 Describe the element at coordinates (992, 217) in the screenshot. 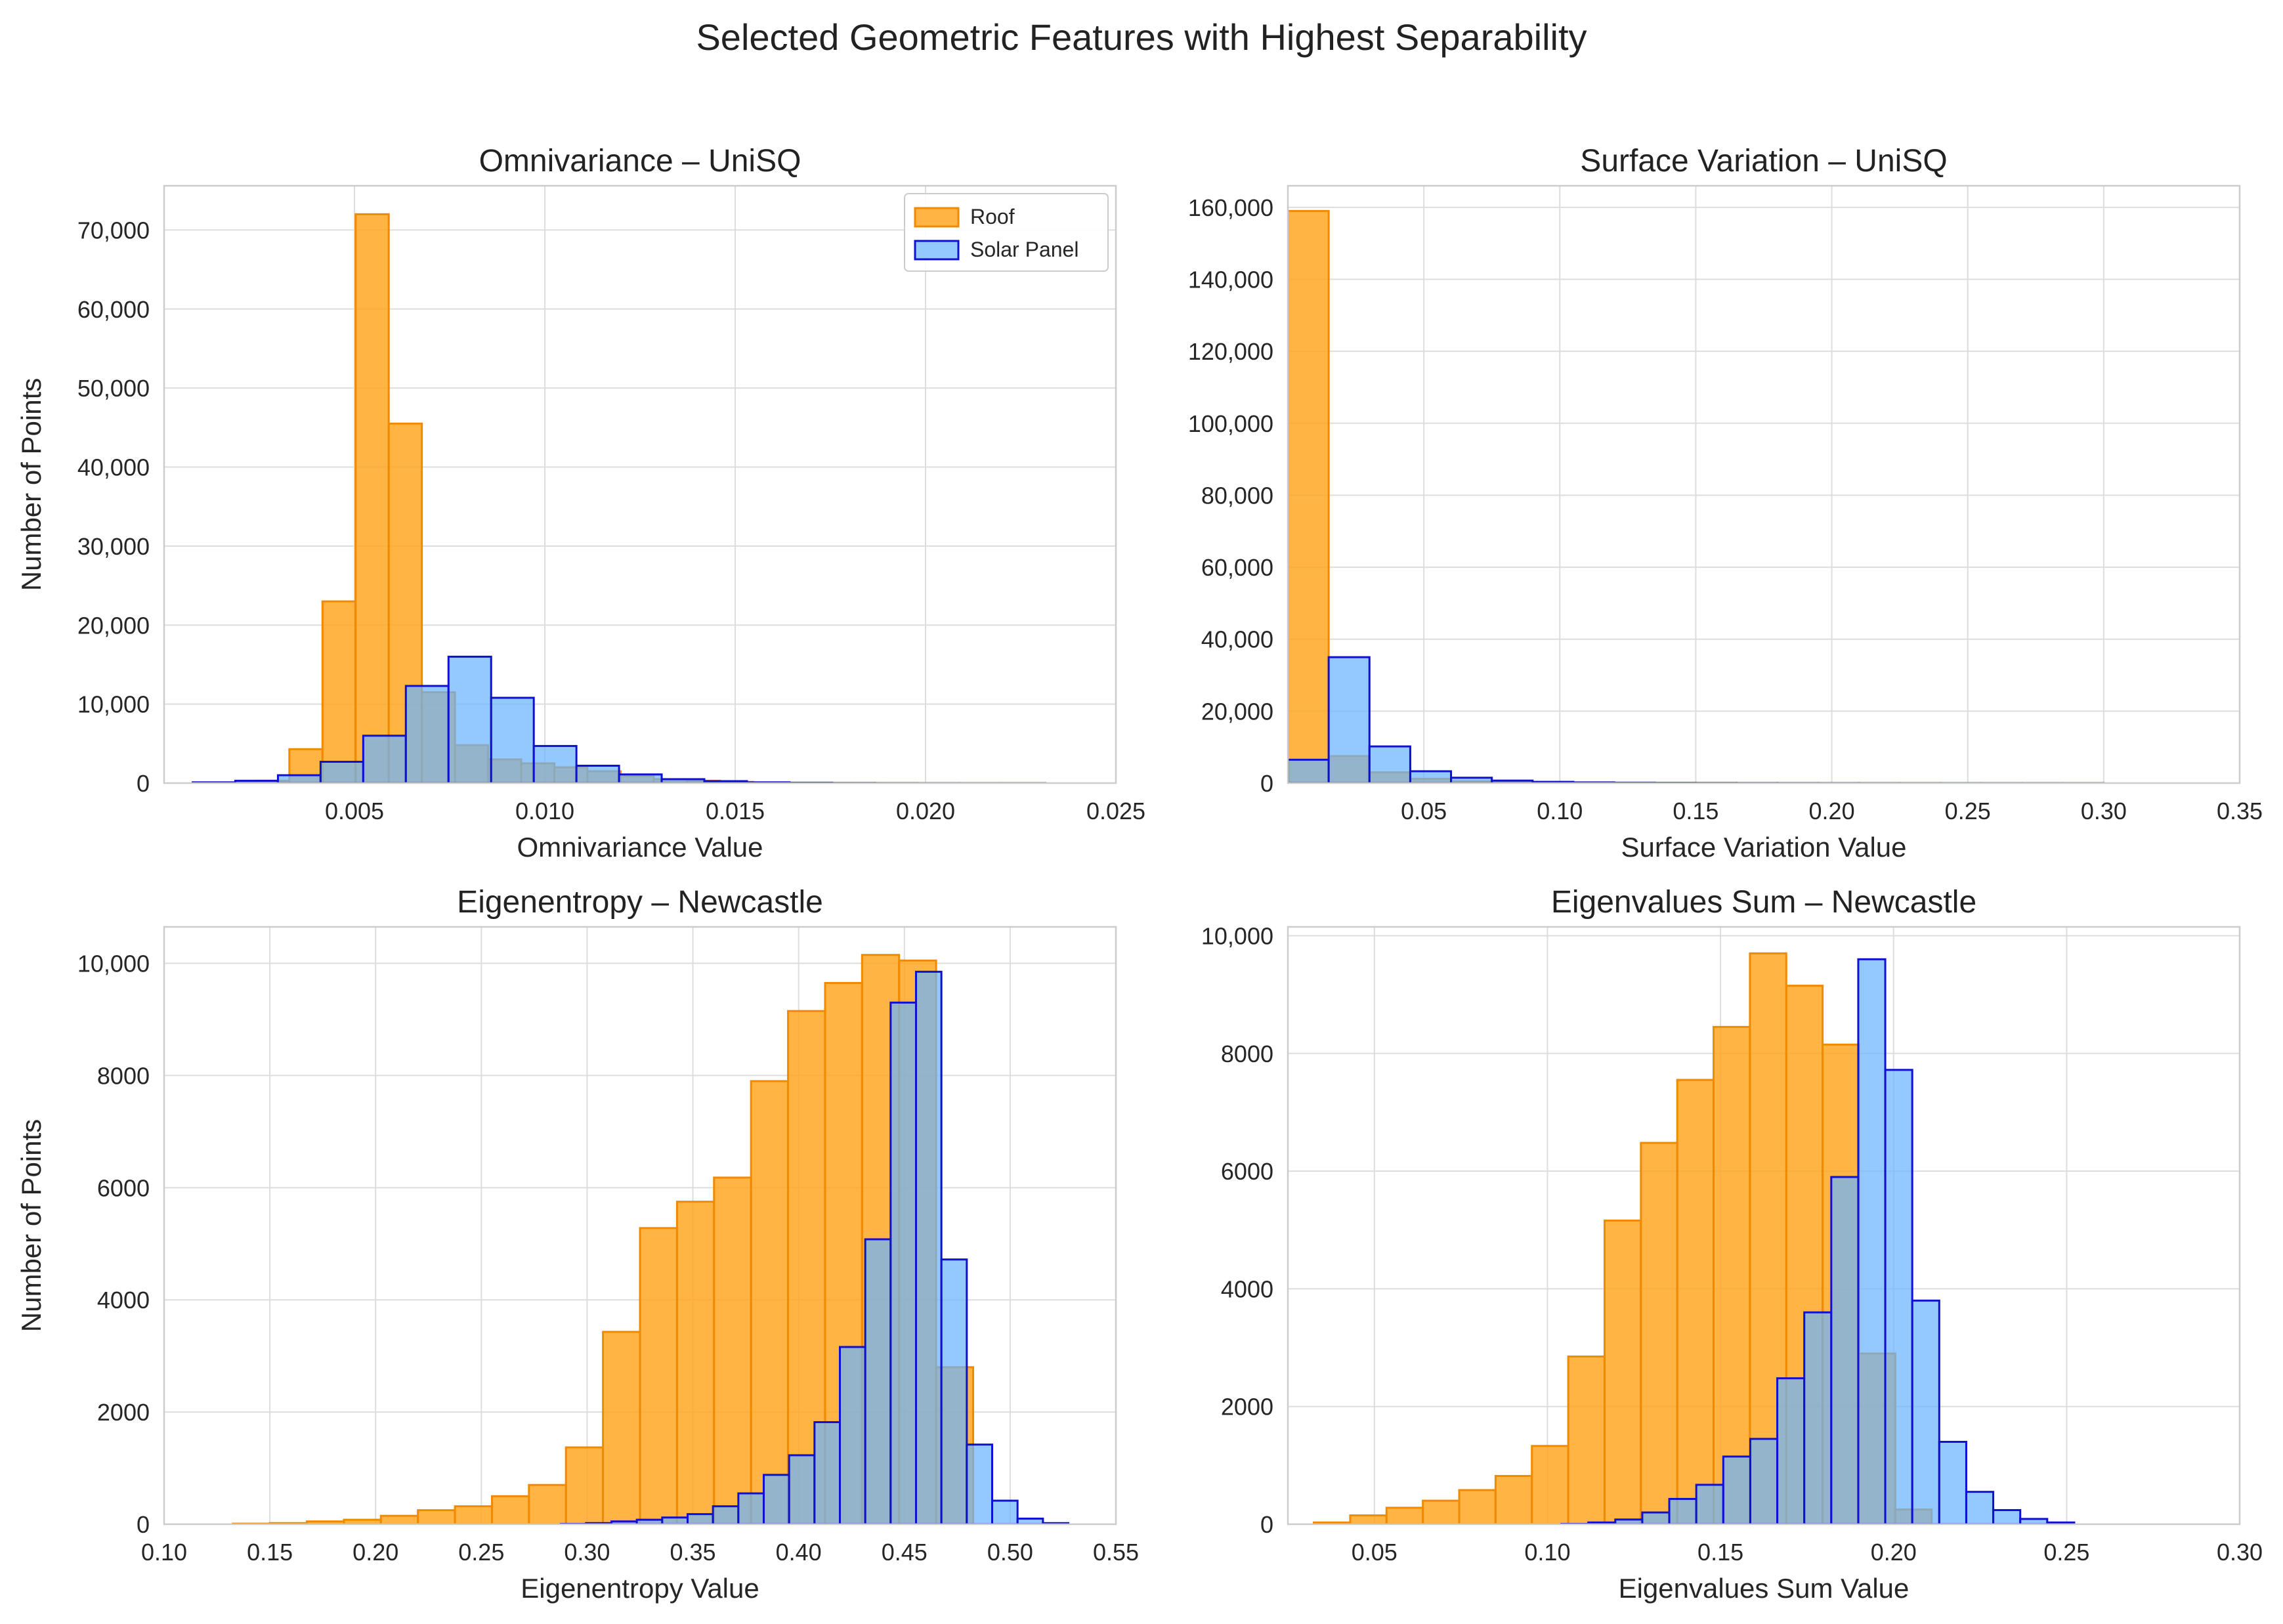

I see `legend-label-roof: Roof` at that location.